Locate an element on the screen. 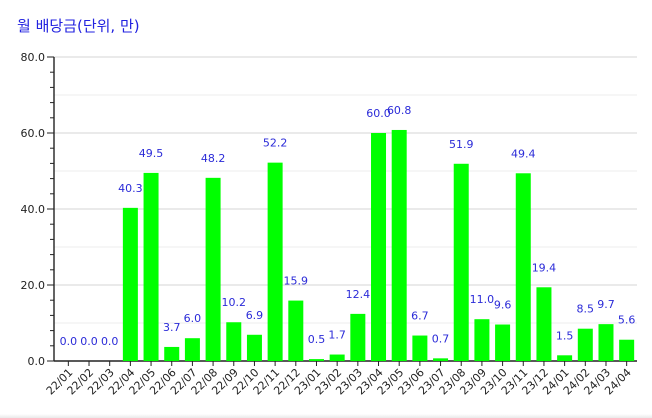 This screenshot has width=652, height=418. data-label: 19.4 is located at coordinates (544, 267).